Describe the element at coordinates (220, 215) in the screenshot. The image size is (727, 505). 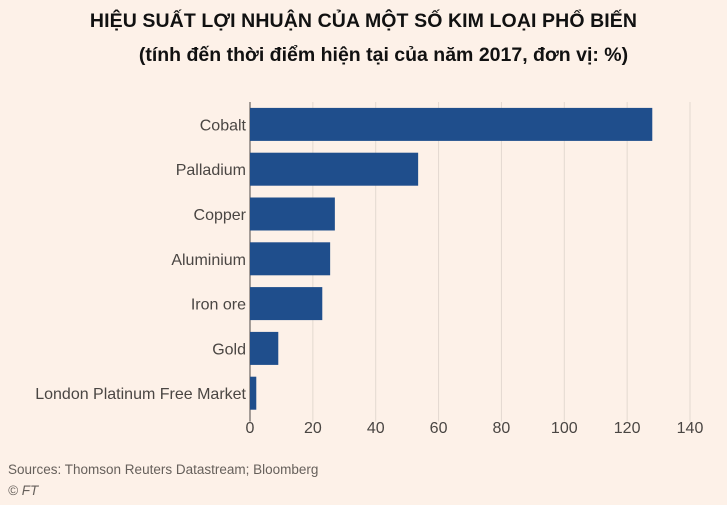
I see `category-label: Copper` at that location.